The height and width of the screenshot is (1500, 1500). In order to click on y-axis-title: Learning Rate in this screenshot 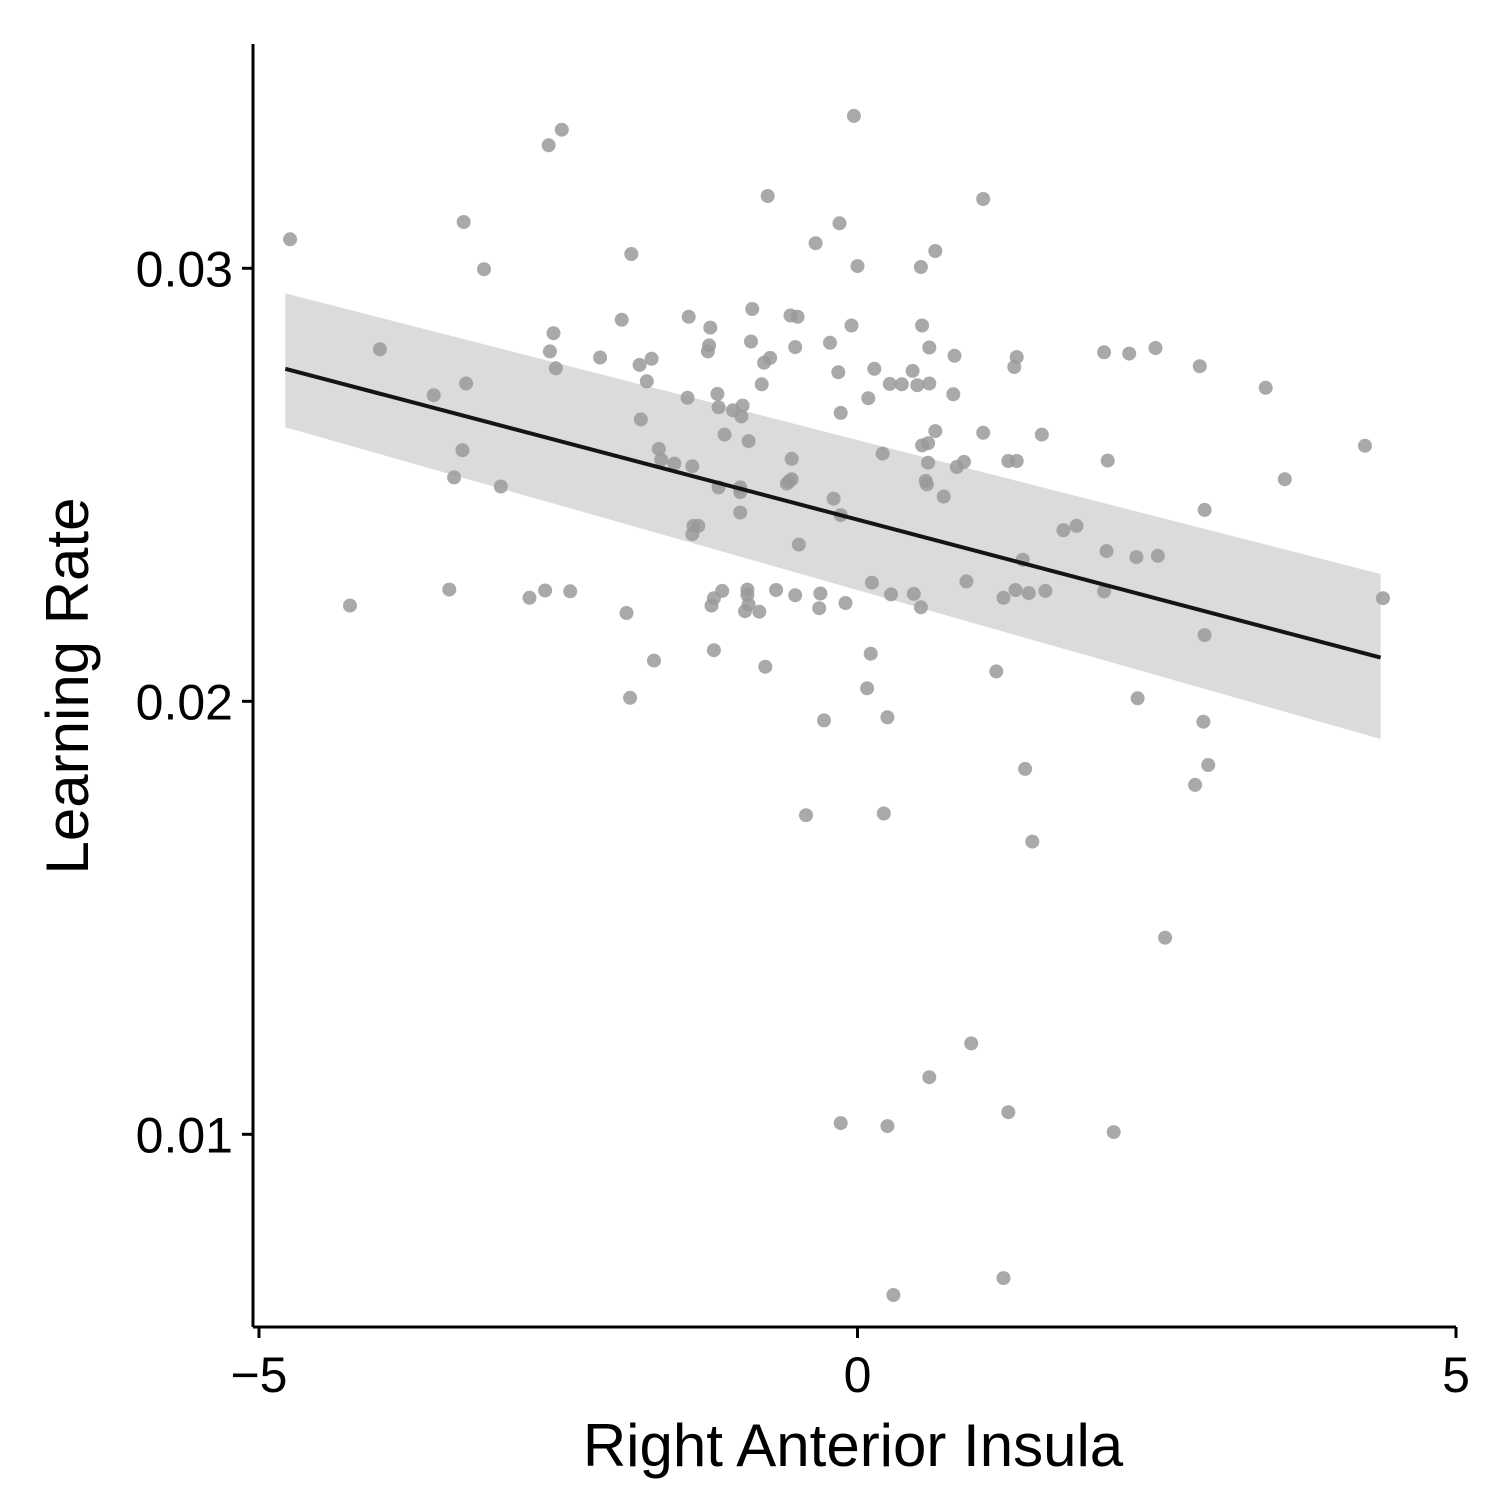, I will do `click(67, 686)`.